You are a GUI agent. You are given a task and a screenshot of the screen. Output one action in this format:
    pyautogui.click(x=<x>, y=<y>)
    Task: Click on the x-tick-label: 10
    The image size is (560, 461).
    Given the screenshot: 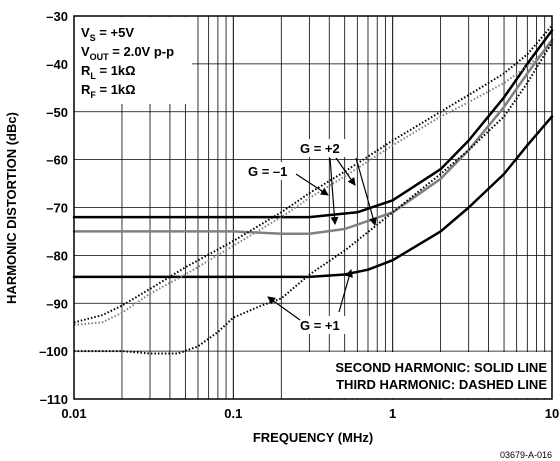 What is the action you would take?
    pyautogui.click(x=552, y=413)
    